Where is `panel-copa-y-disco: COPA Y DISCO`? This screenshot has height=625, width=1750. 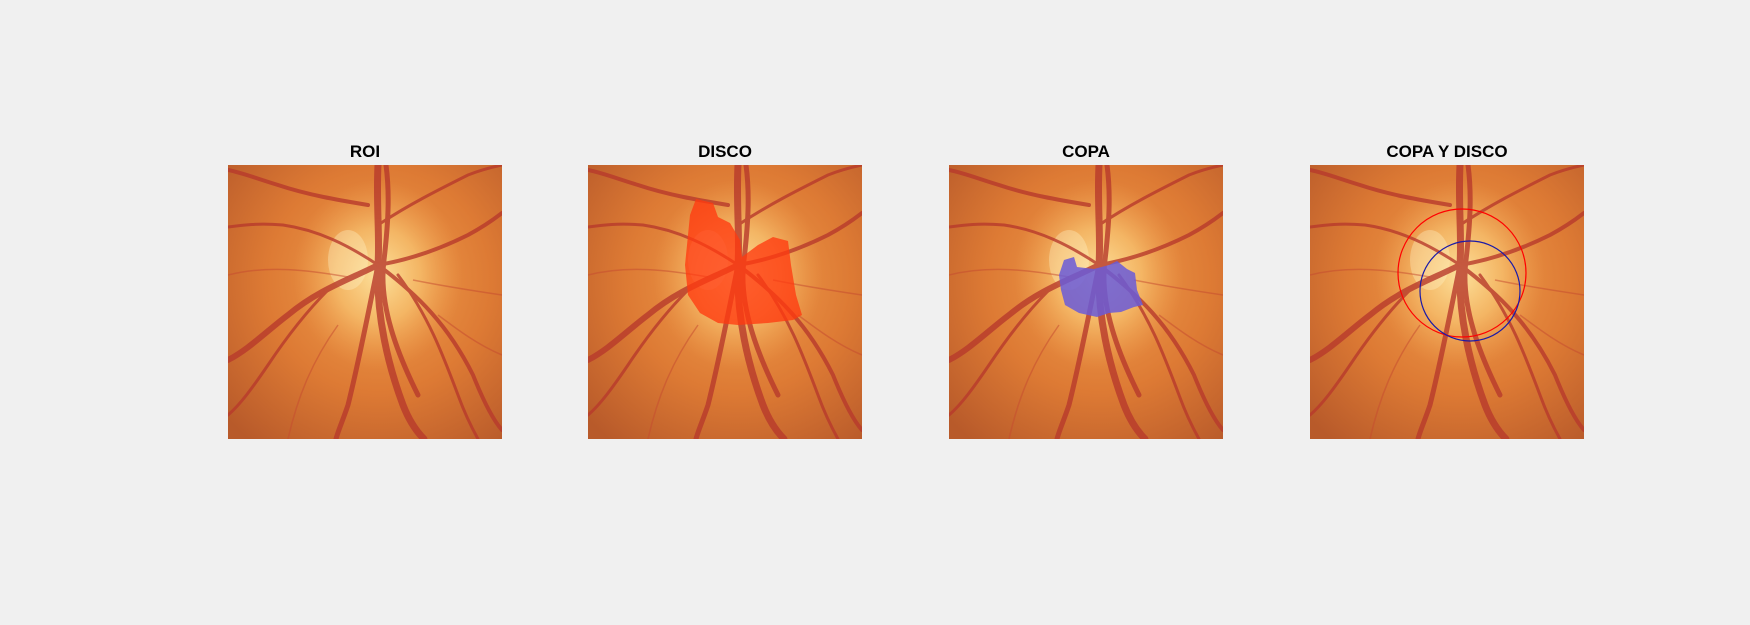
panel-copa-y-disco: COPA Y DISCO is located at coordinates (1447, 290).